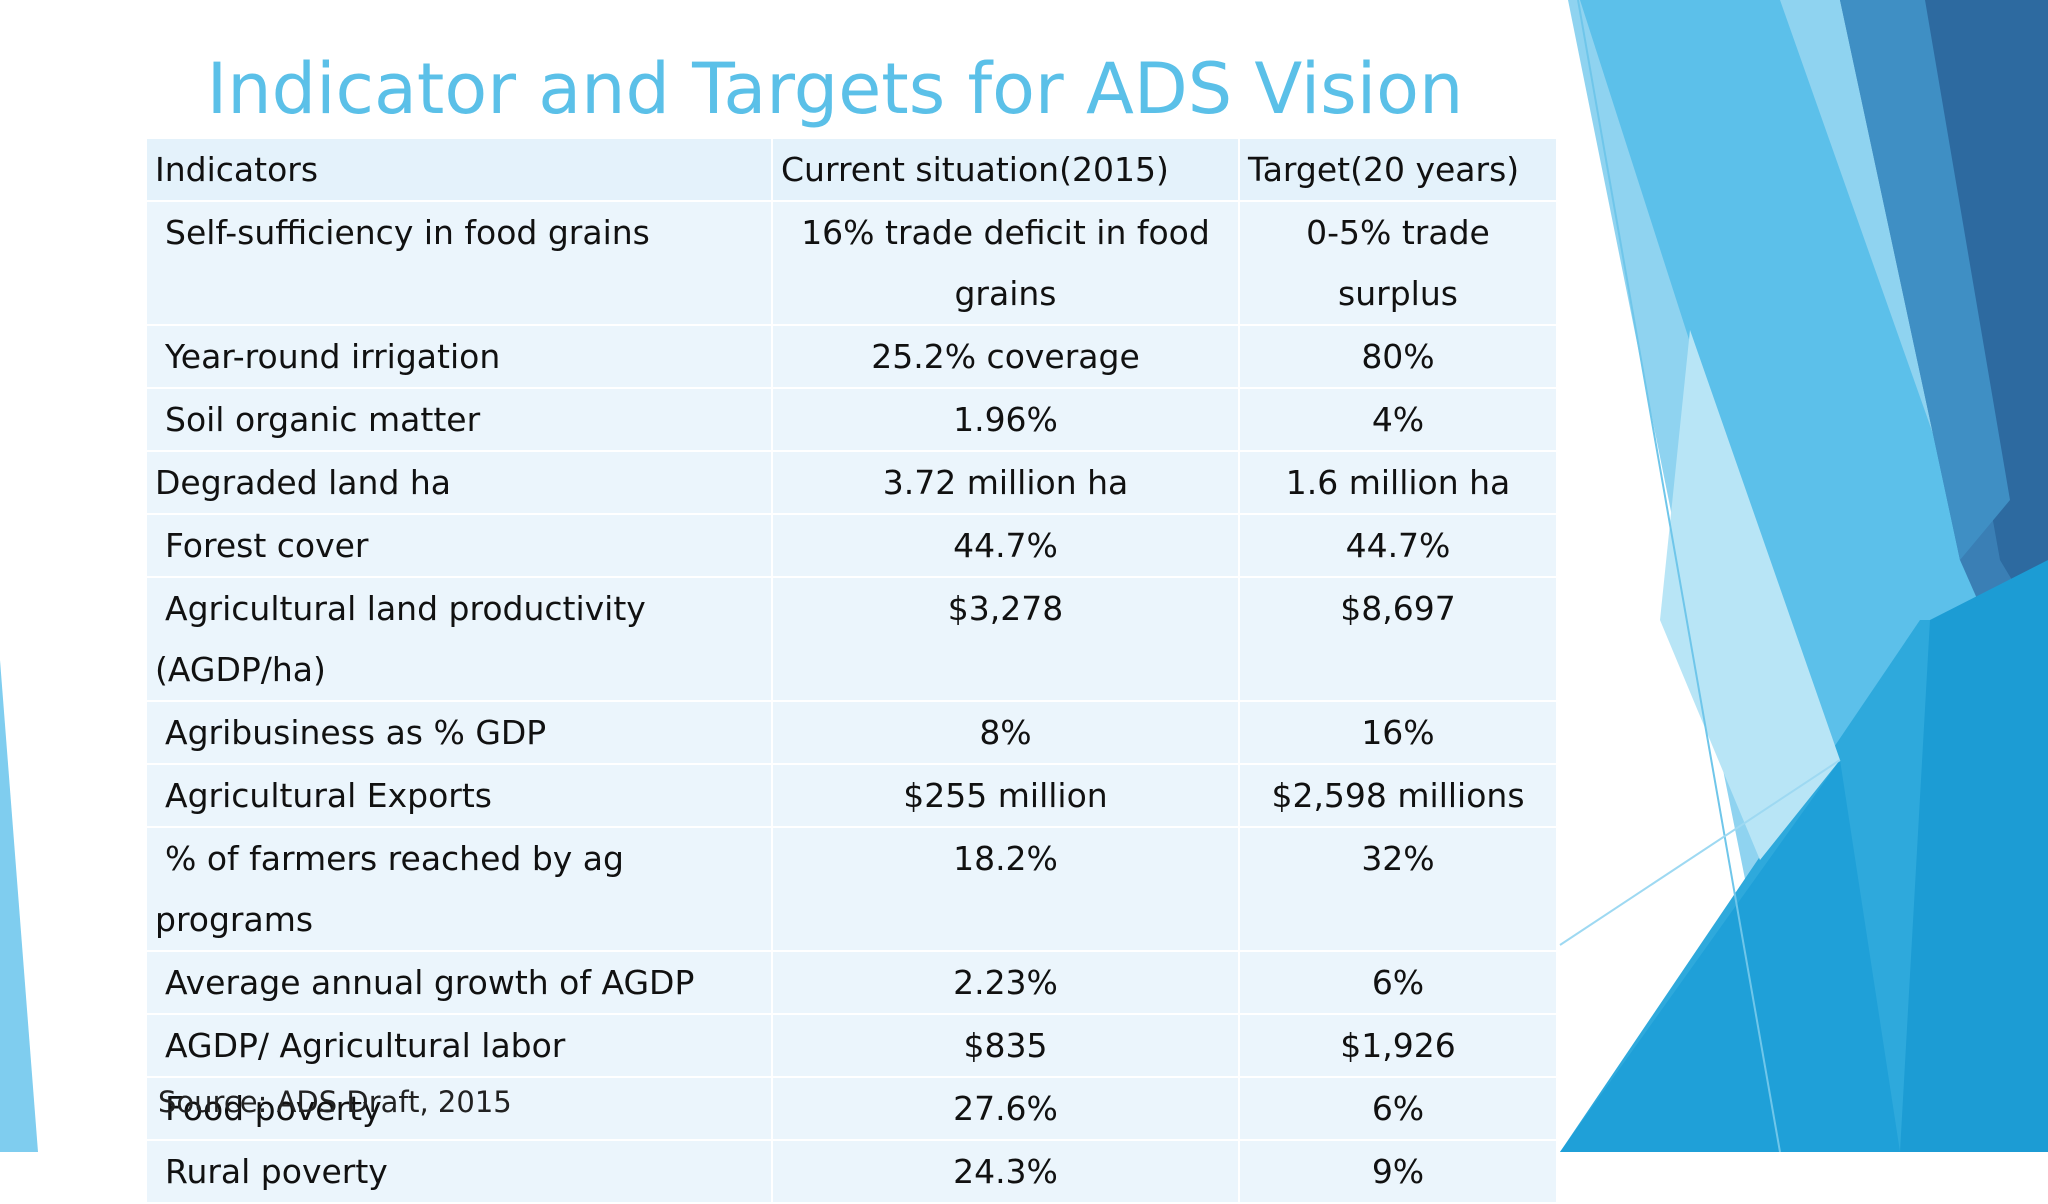  Describe the element at coordinates (1398, 545) in the screenshot. I see `target-cell: 44.7%` at that location.